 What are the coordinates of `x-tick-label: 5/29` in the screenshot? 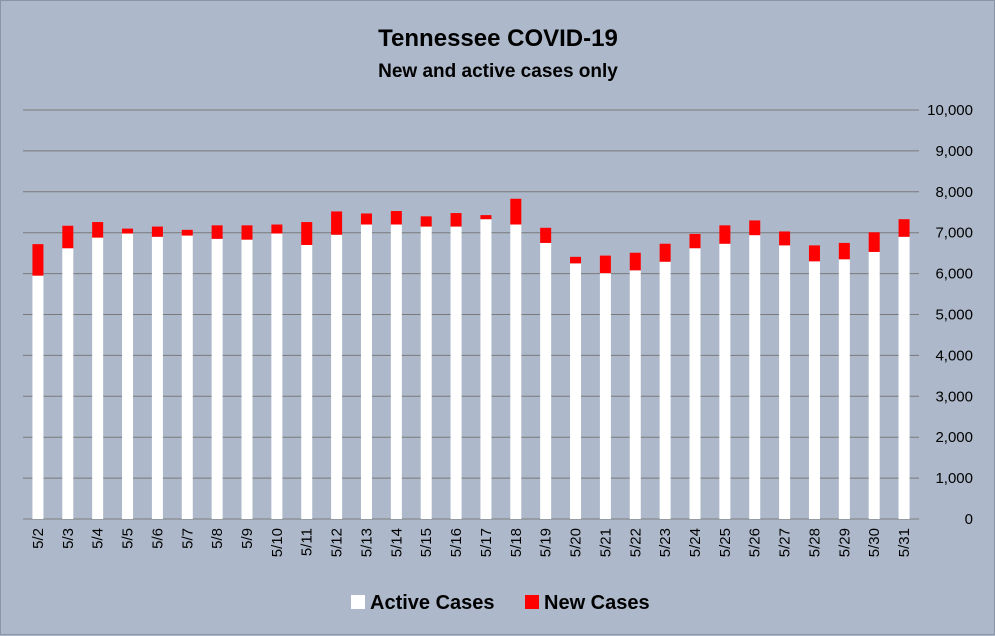 It's located at (844, 542).